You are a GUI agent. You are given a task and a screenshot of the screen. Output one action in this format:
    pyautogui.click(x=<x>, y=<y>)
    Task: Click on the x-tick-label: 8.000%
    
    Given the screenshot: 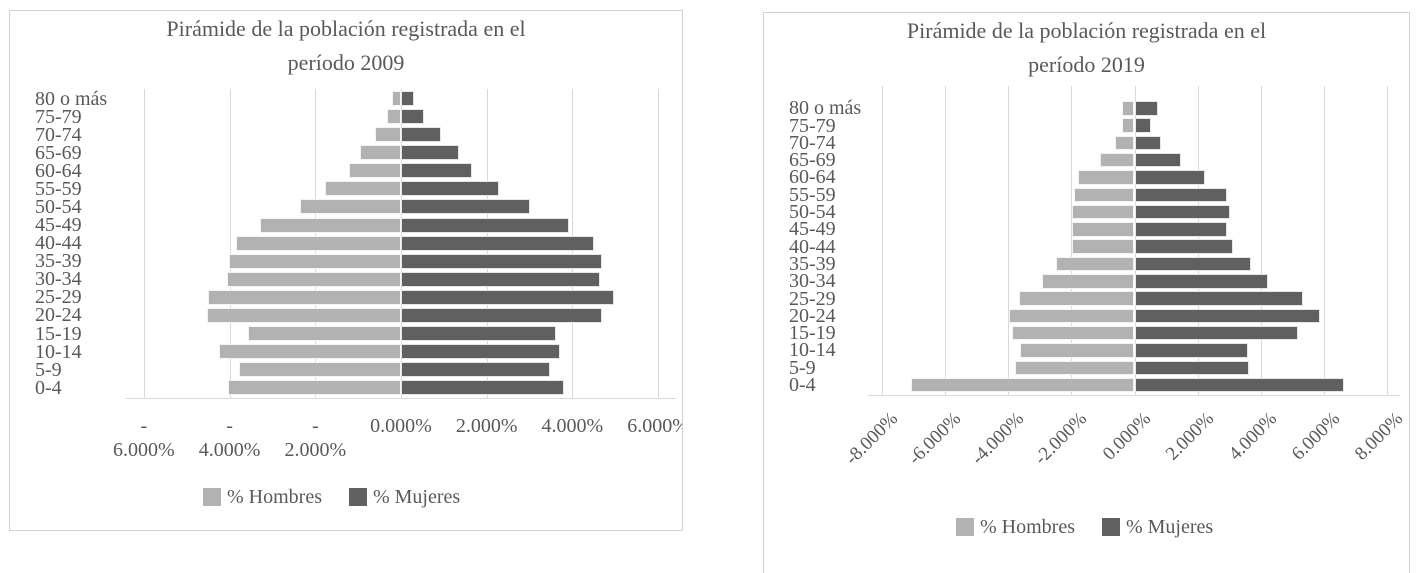 What is the action you would take?
    pyautogui.click(x=1379, y=436)
    